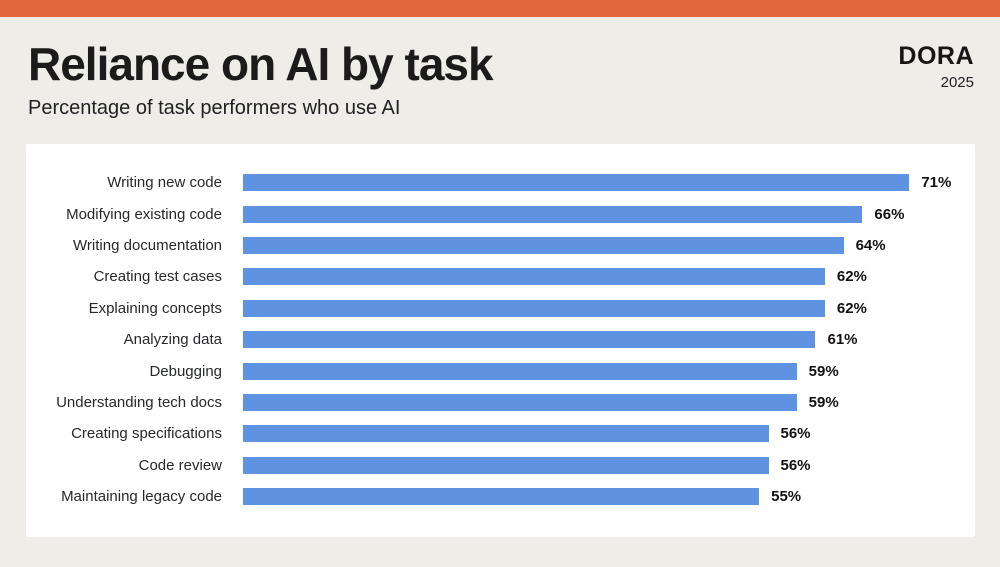  Describe the element at coordinates (172, 340) in the screenshot. I see `bar-label: Analyzing data` at that location.